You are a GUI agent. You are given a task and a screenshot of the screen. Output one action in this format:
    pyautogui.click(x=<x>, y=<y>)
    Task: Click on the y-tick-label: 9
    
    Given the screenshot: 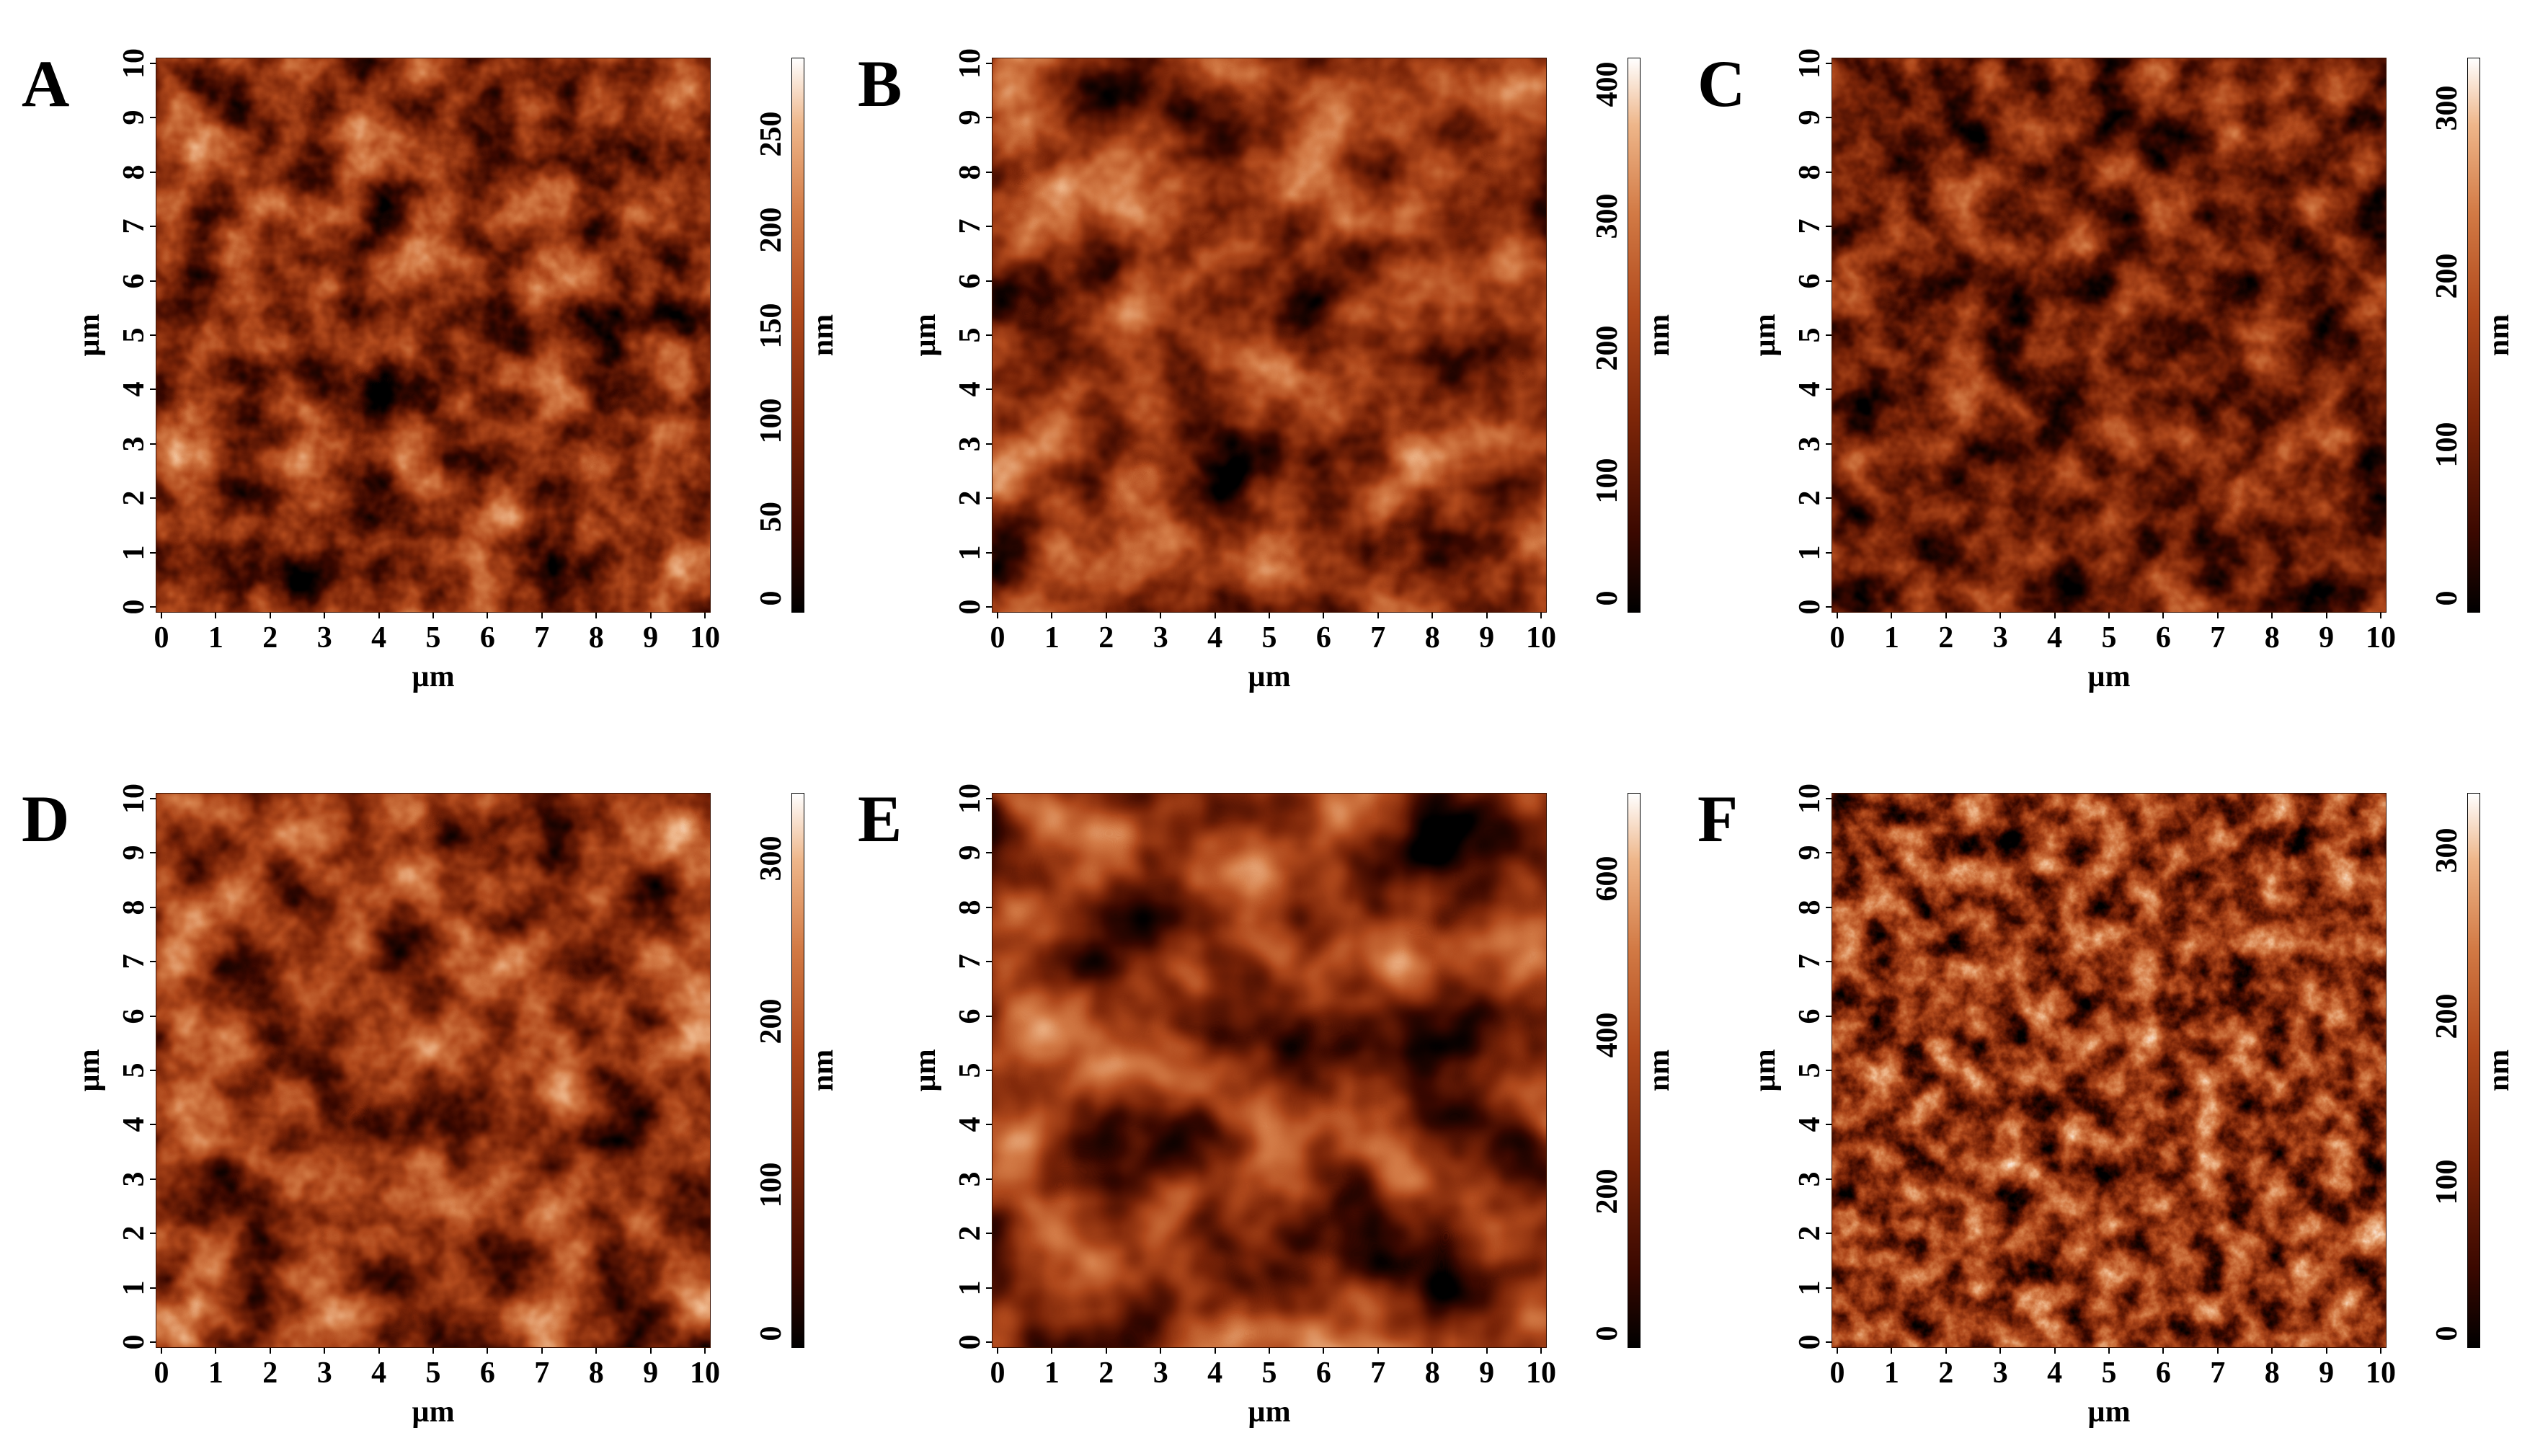 What is the action you would take?
    pyautogui.click(x=134, y=853)
    